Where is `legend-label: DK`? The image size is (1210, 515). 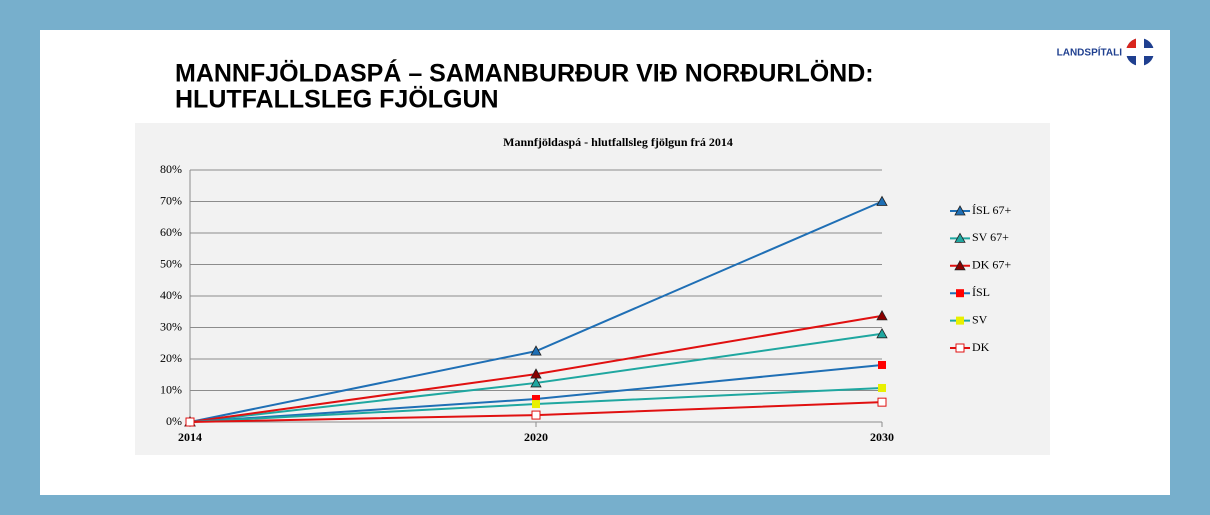 legend-label: DK is located at coordinates (981, 347).